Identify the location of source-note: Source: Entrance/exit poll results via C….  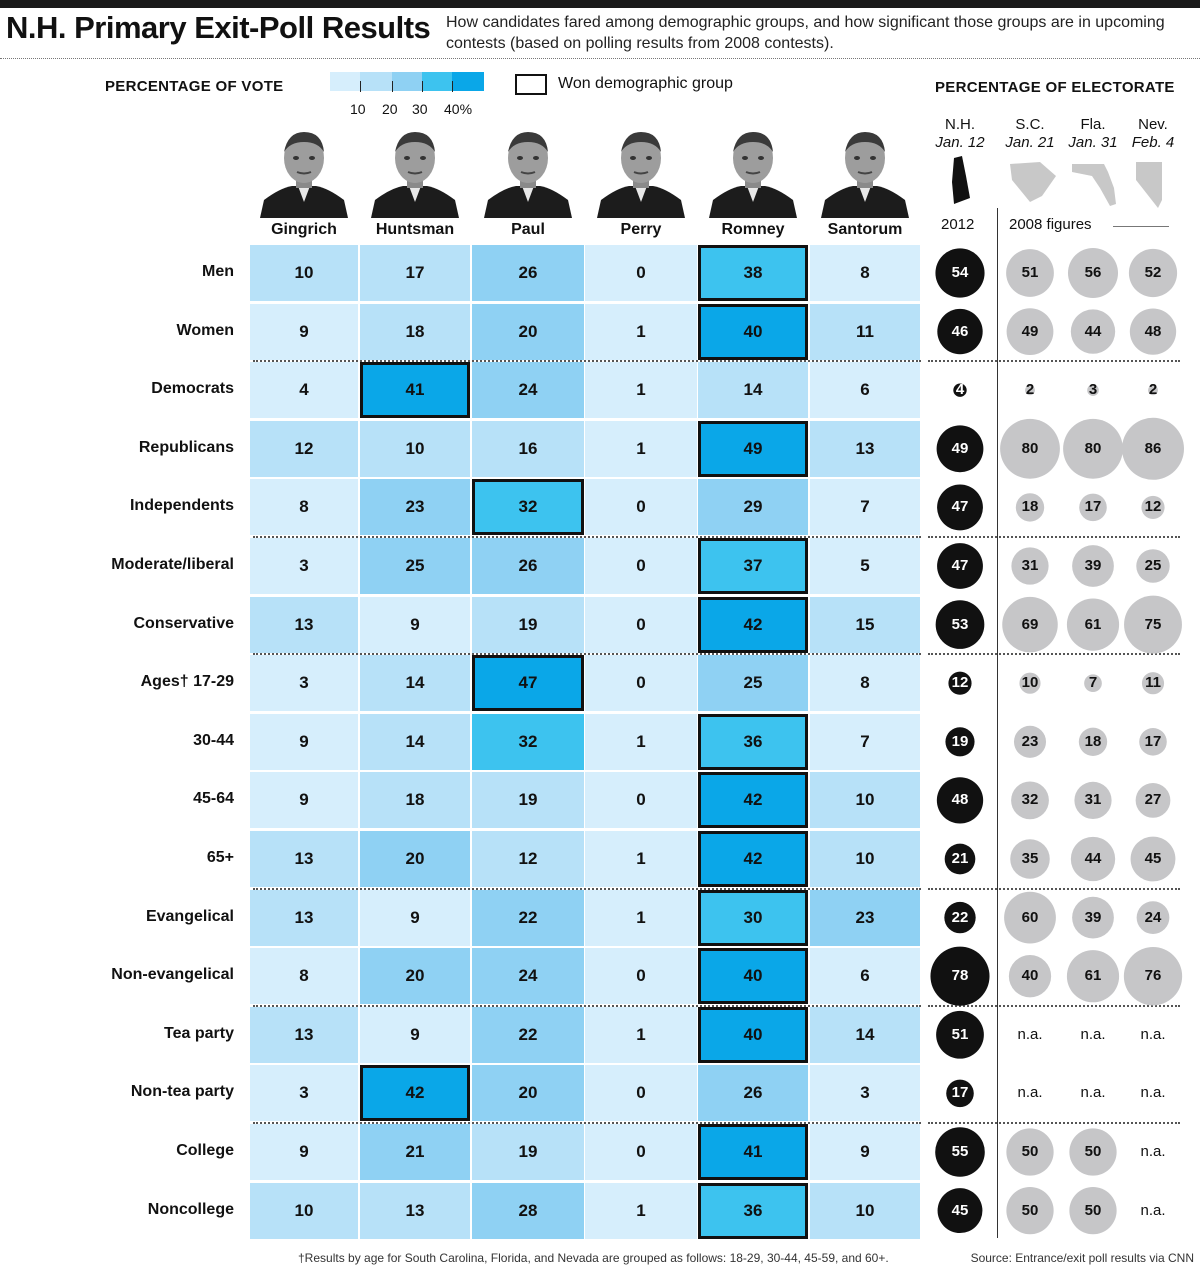
(1082, 1258).